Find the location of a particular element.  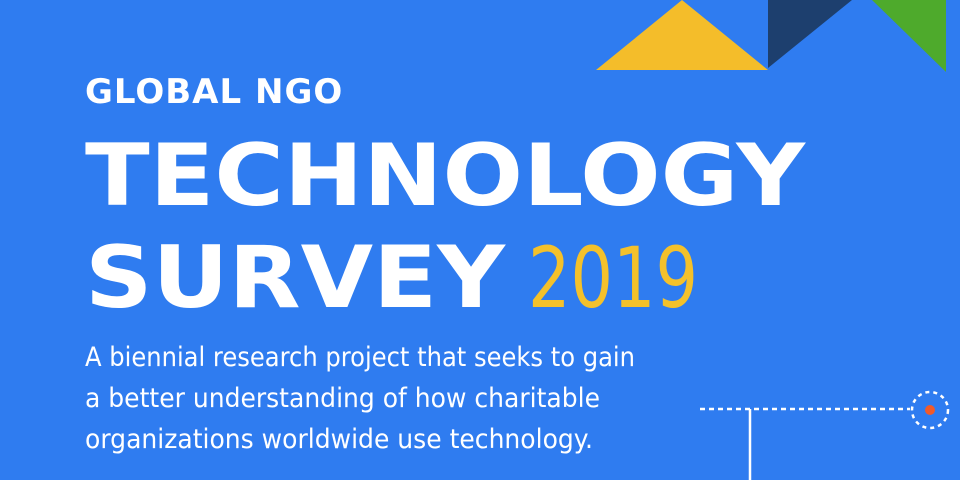

yellow-triangle is located at coordinates (682, 35).